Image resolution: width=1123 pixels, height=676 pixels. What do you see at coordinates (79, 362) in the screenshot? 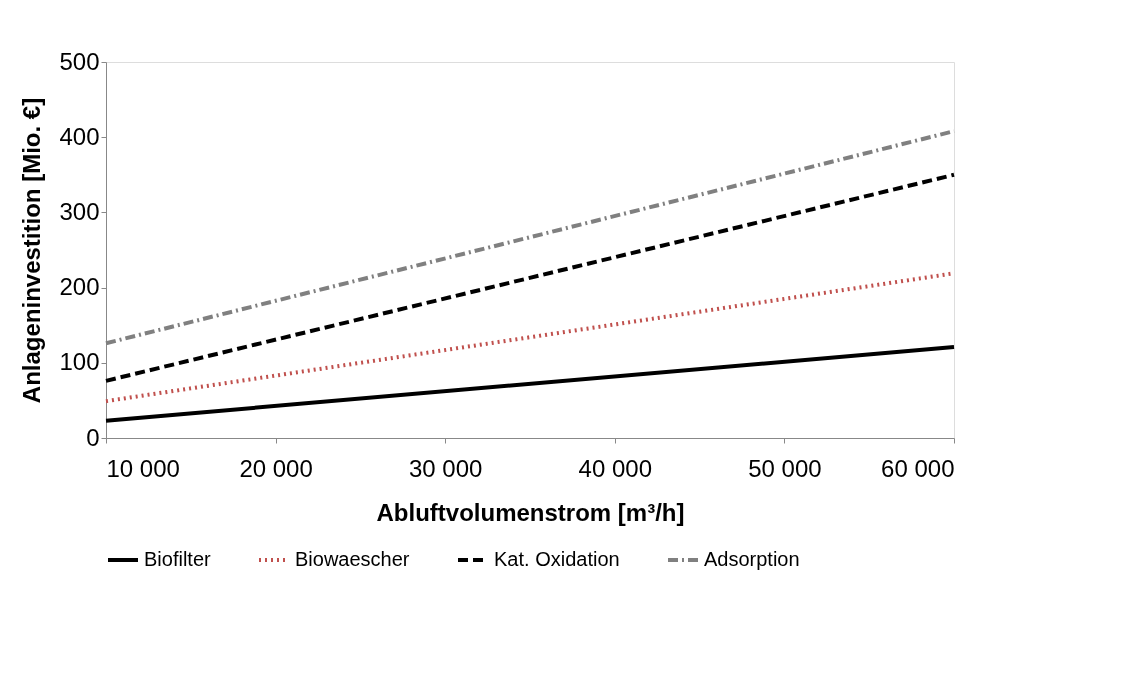
I see `y-tick-label: 100` at bounding box center [79, 362].